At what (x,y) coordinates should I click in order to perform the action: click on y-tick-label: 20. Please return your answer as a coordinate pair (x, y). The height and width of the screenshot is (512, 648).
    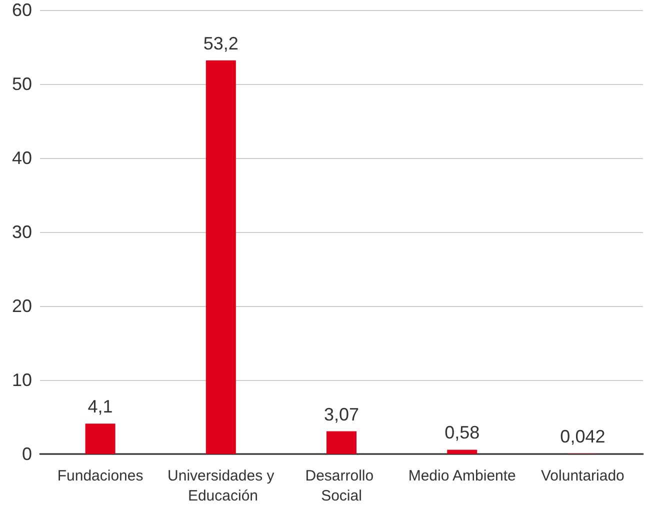
    Looking at the image, I should click on (22, 306).